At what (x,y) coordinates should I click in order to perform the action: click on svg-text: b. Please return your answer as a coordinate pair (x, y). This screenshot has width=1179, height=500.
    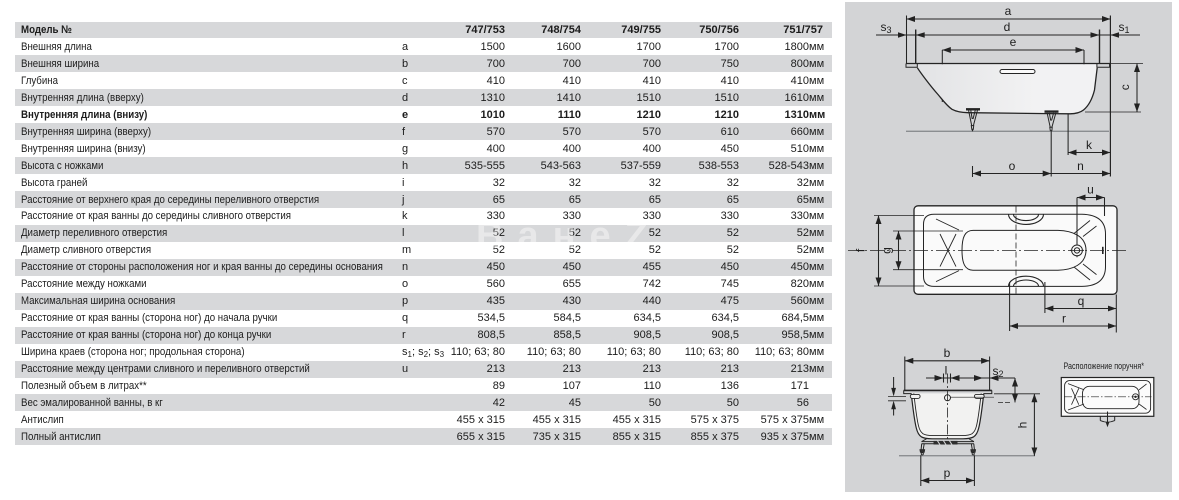
    Looking at the image, I should click on (947, 353).